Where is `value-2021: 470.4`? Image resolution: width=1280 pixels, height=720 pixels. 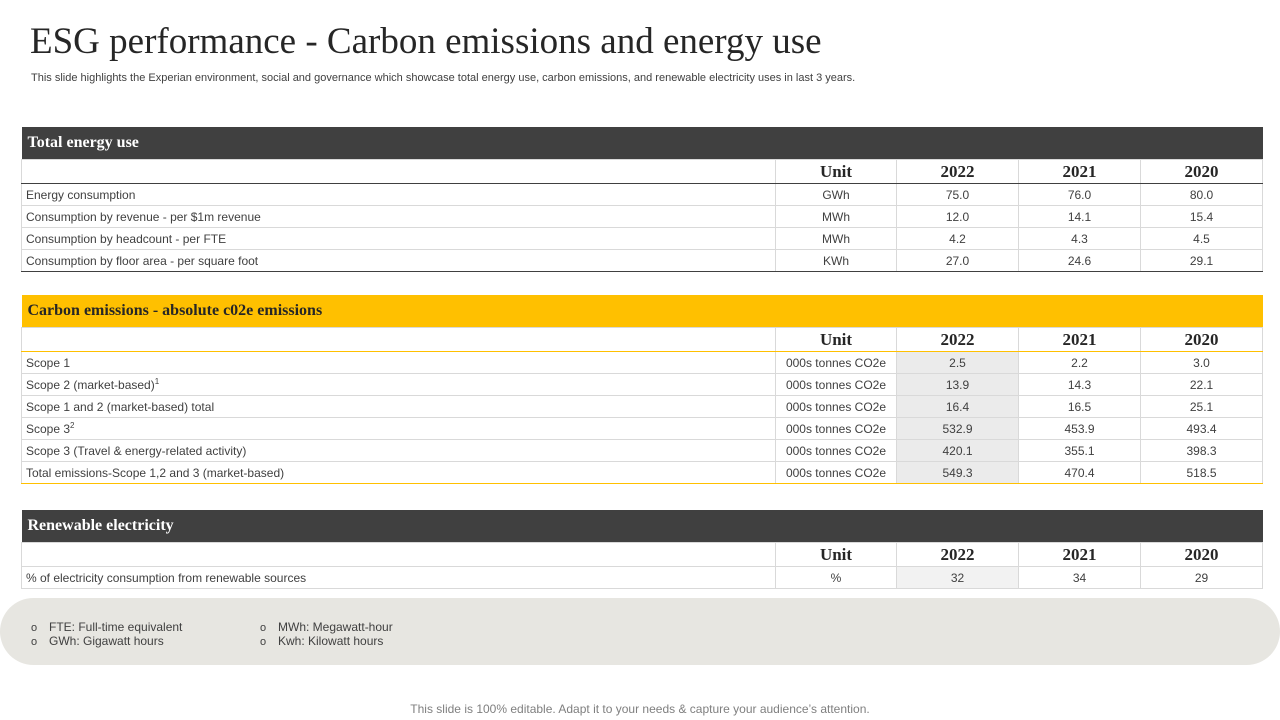
value-2021: 470.4 is located at coordinates (1079, 472).